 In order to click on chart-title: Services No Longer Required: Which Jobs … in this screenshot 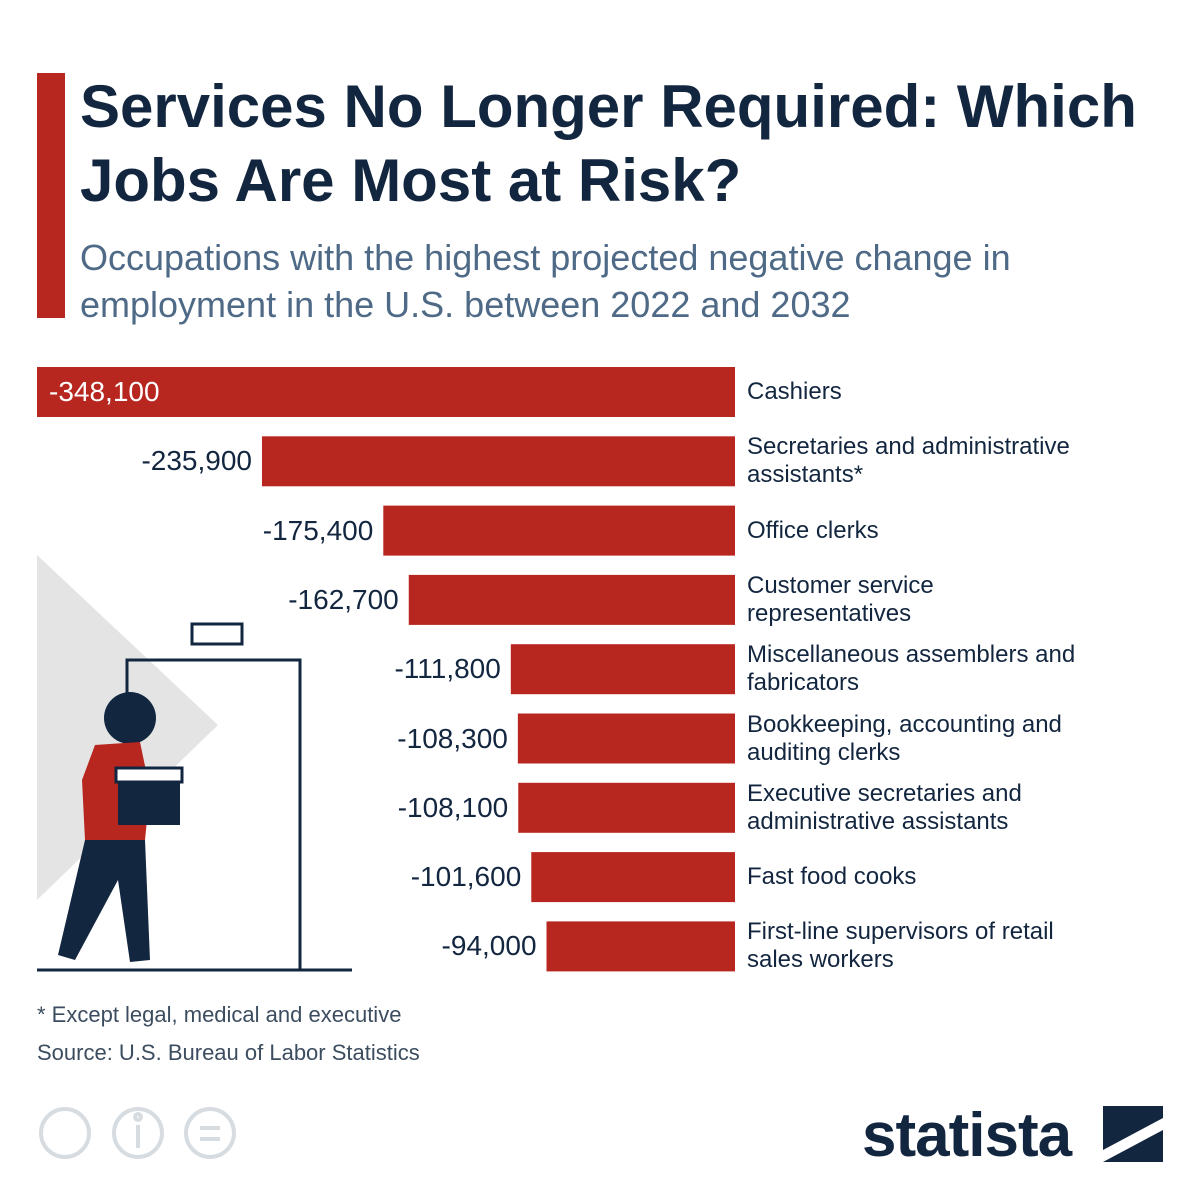, I will do `click(608, 143)`.